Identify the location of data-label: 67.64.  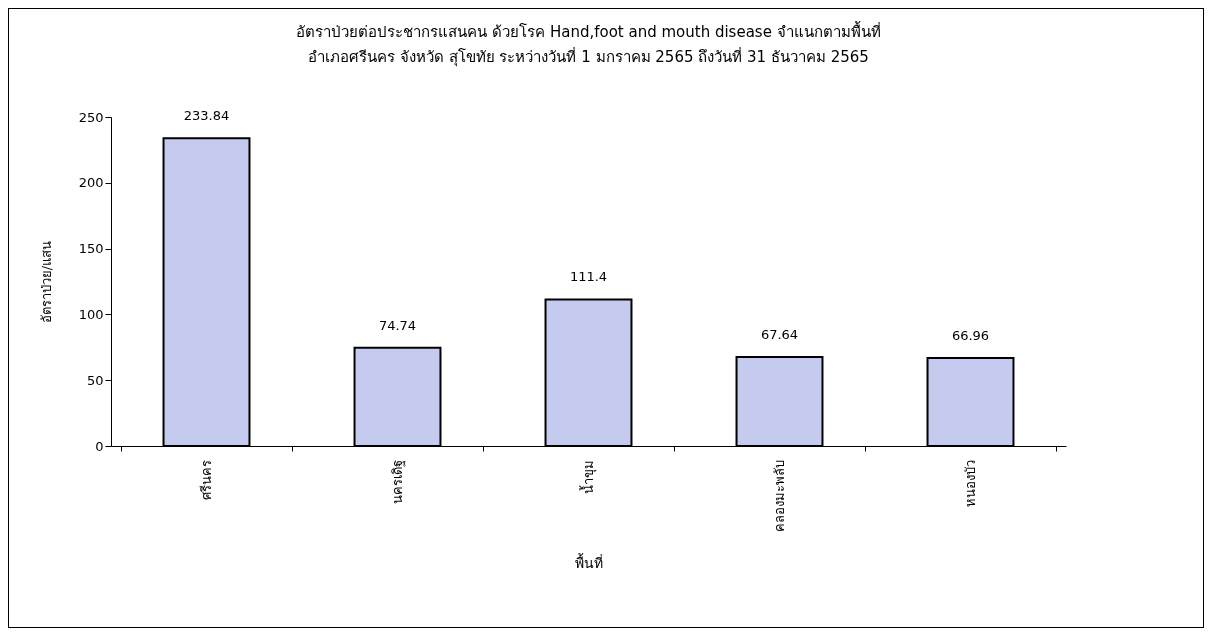
(779, 334).